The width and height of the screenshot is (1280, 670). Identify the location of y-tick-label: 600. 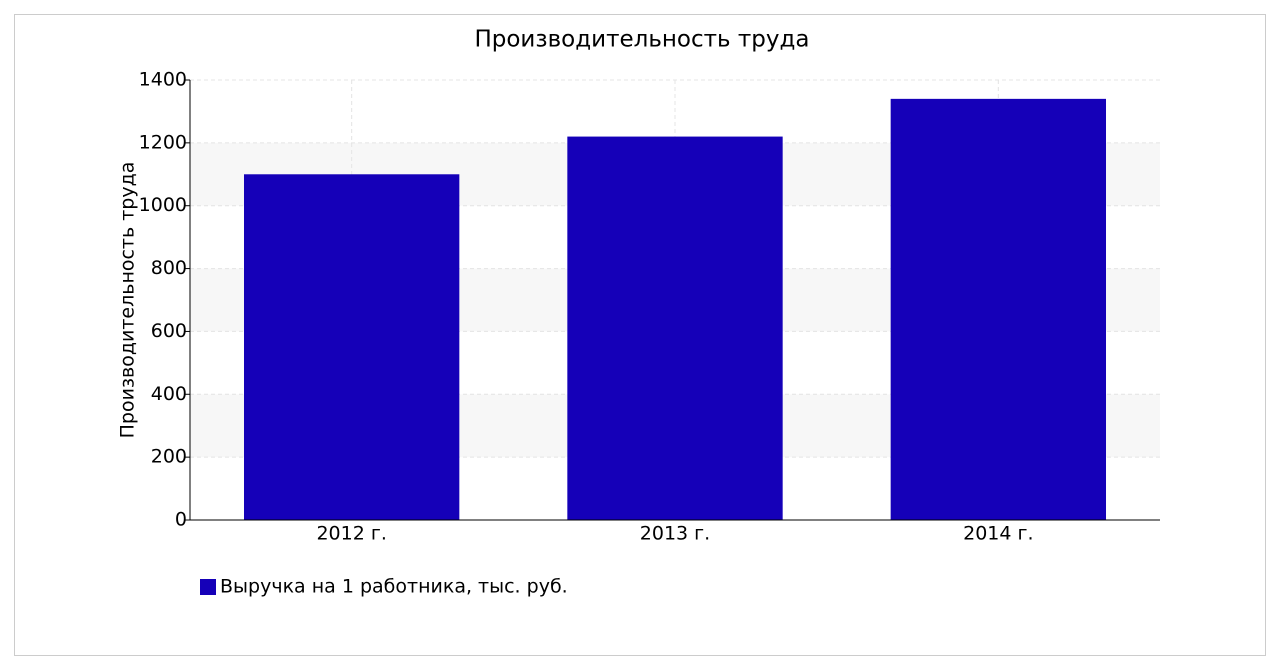
(169, 331).